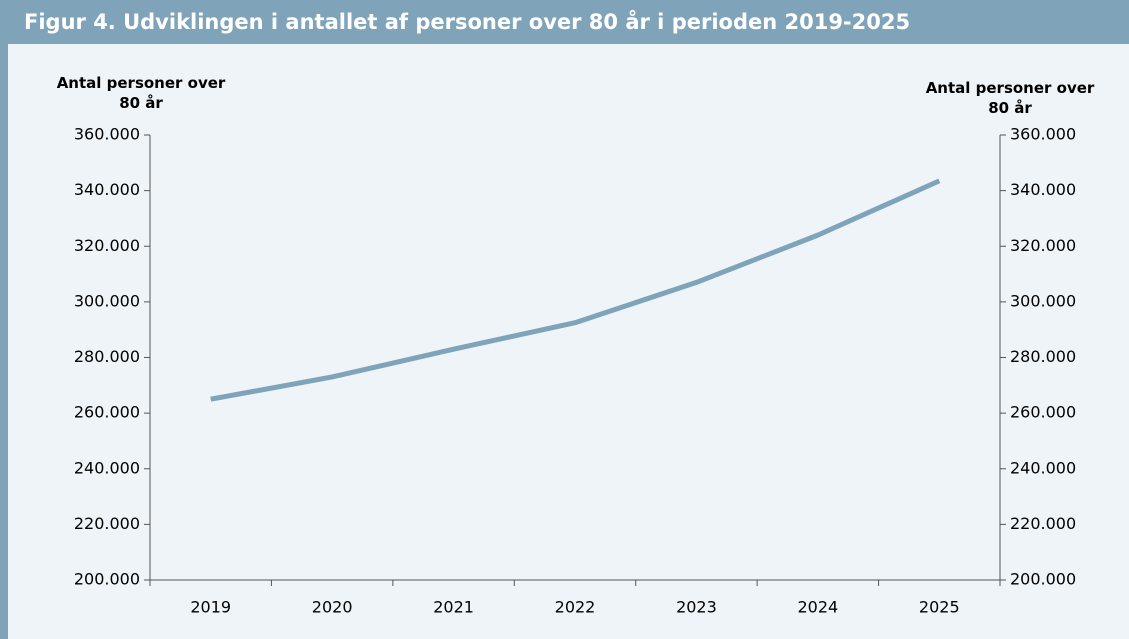 The height and width of the screenshot is (639, 1129). What do you see at coordinates (107, 467) in the screenshot?
I see `y-tick-label: 240.000` at bounding box center [107, 467].